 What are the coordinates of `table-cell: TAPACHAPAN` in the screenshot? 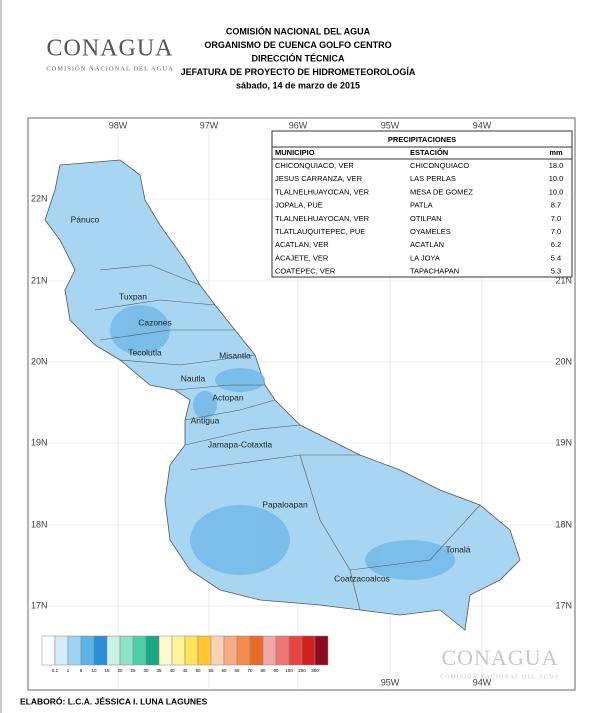 It's located at (434, 271).